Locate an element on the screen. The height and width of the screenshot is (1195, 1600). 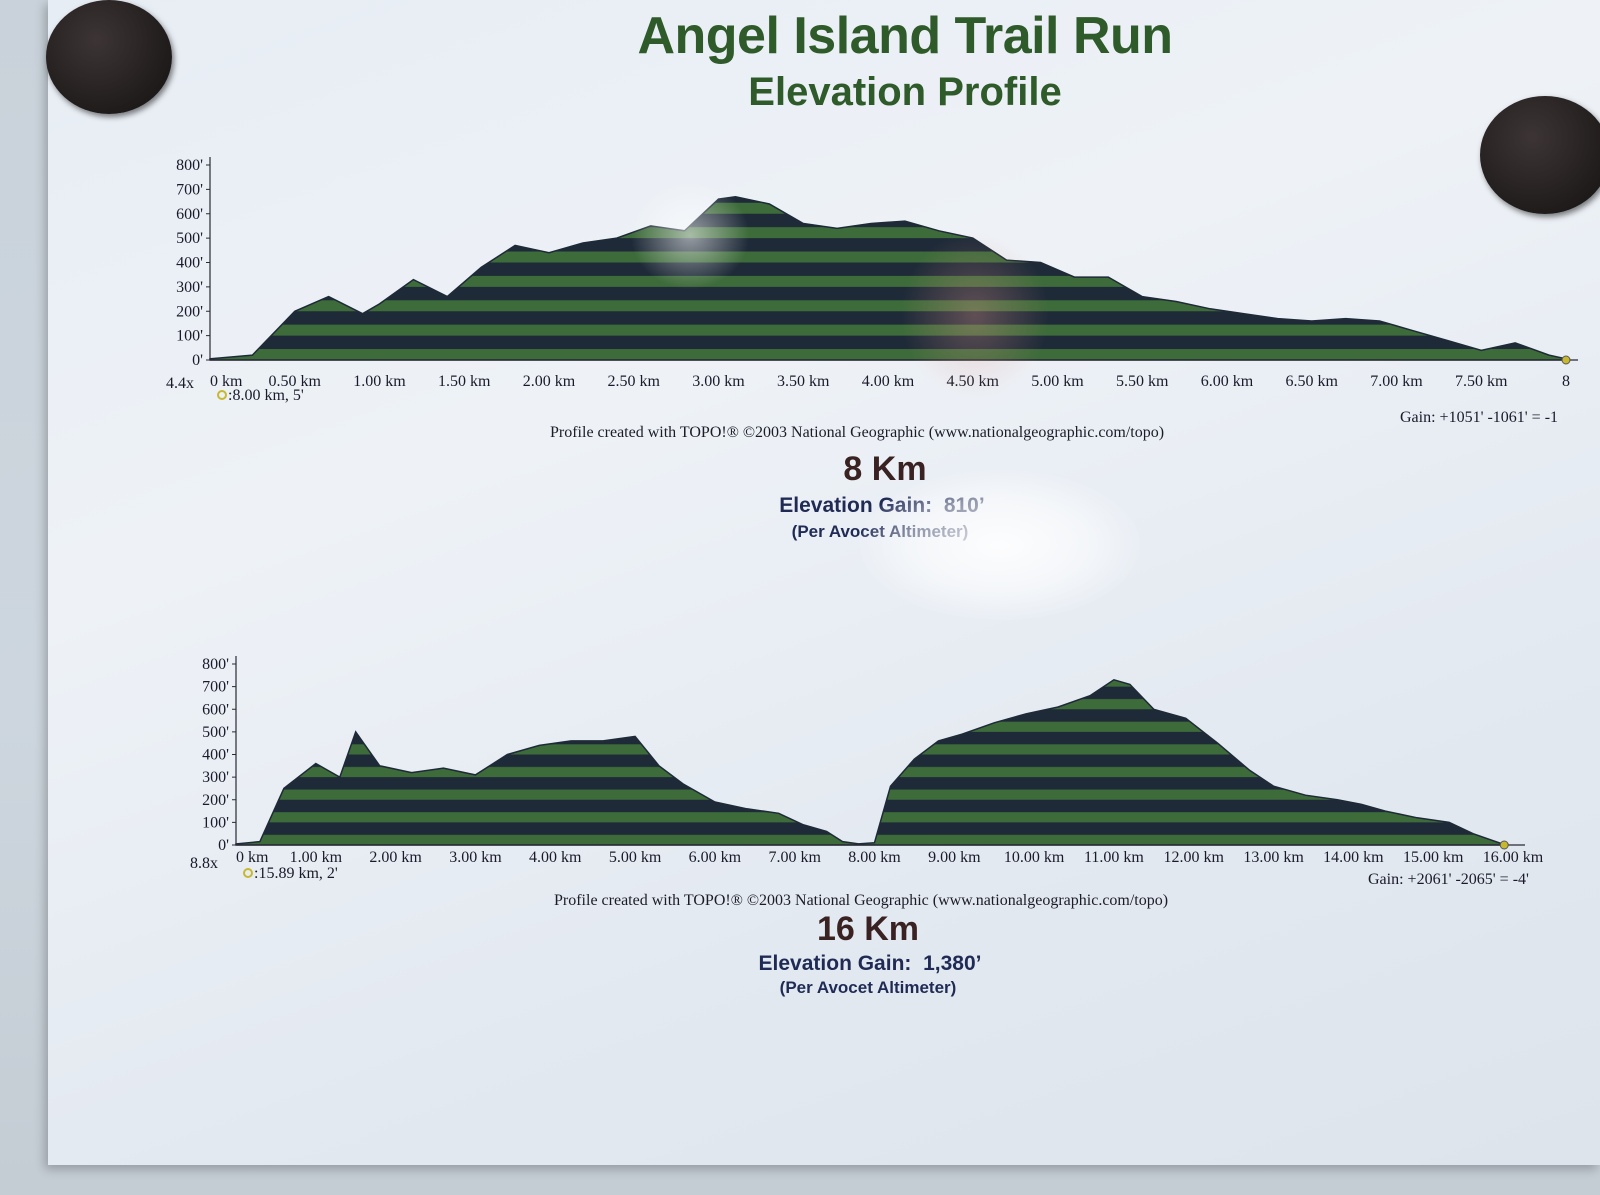
x-tick-label: 13.00 km is located at coordinates (1273, 857).